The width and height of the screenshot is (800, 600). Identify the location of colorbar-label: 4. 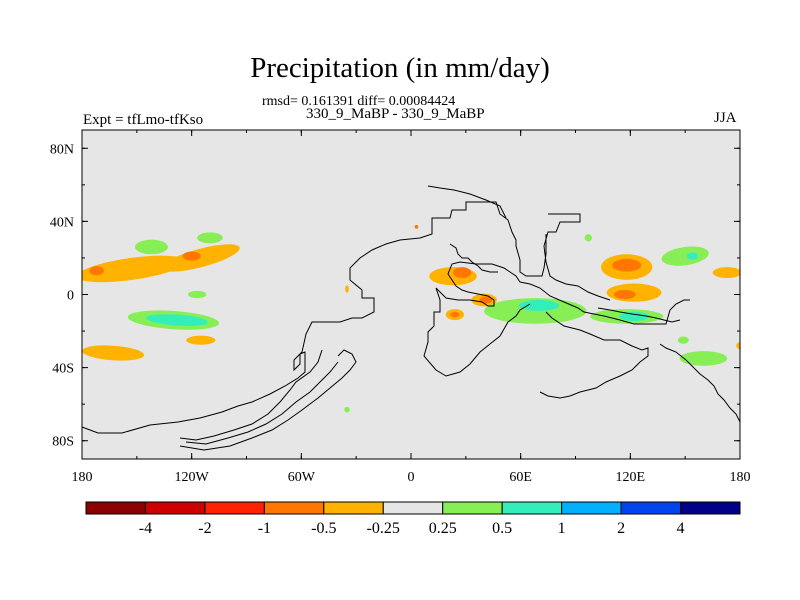
(681, 528).